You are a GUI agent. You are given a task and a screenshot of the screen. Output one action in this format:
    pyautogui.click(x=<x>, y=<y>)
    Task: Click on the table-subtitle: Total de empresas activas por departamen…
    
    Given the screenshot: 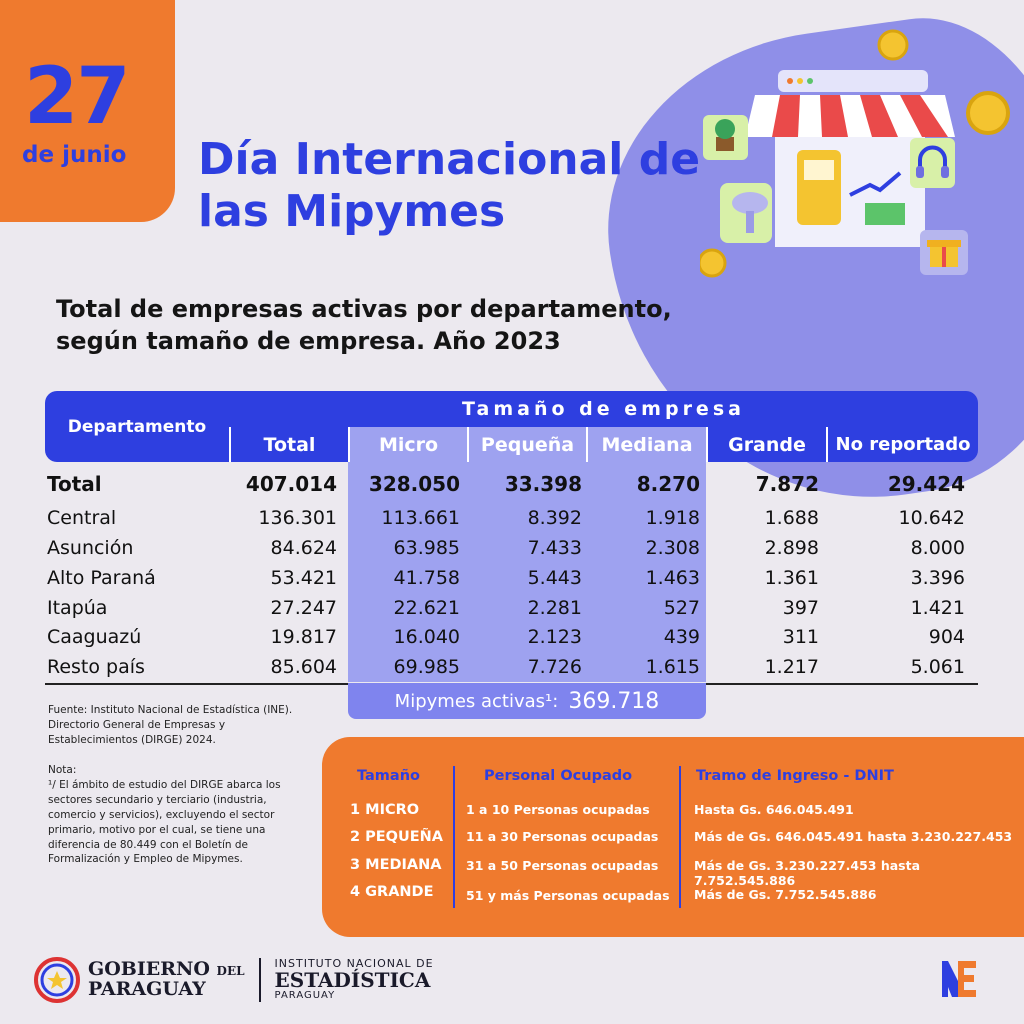 What is the action you would take?
    pyautogui.click(x=364, y=325)
    